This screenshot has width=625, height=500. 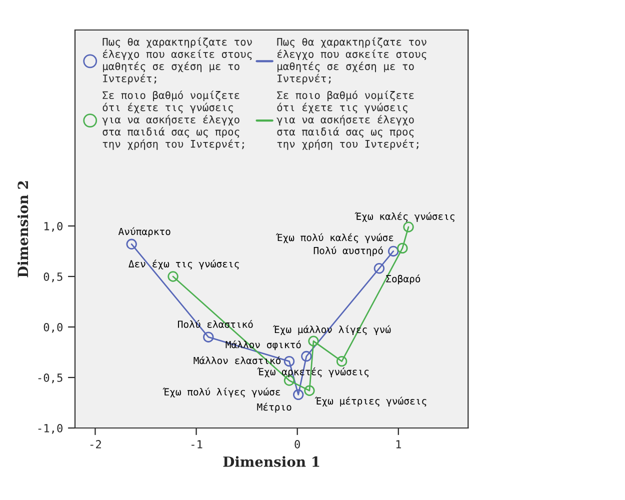 I want to click on text: Σε ποιο βαθμό νομίζετε ότι έχετε τις γνώσεις για να ασκήσετε έλεγχο στα παιδιά σας ως προς την χρήση του Ιντερνέτ;, so click(x=347, y=120).